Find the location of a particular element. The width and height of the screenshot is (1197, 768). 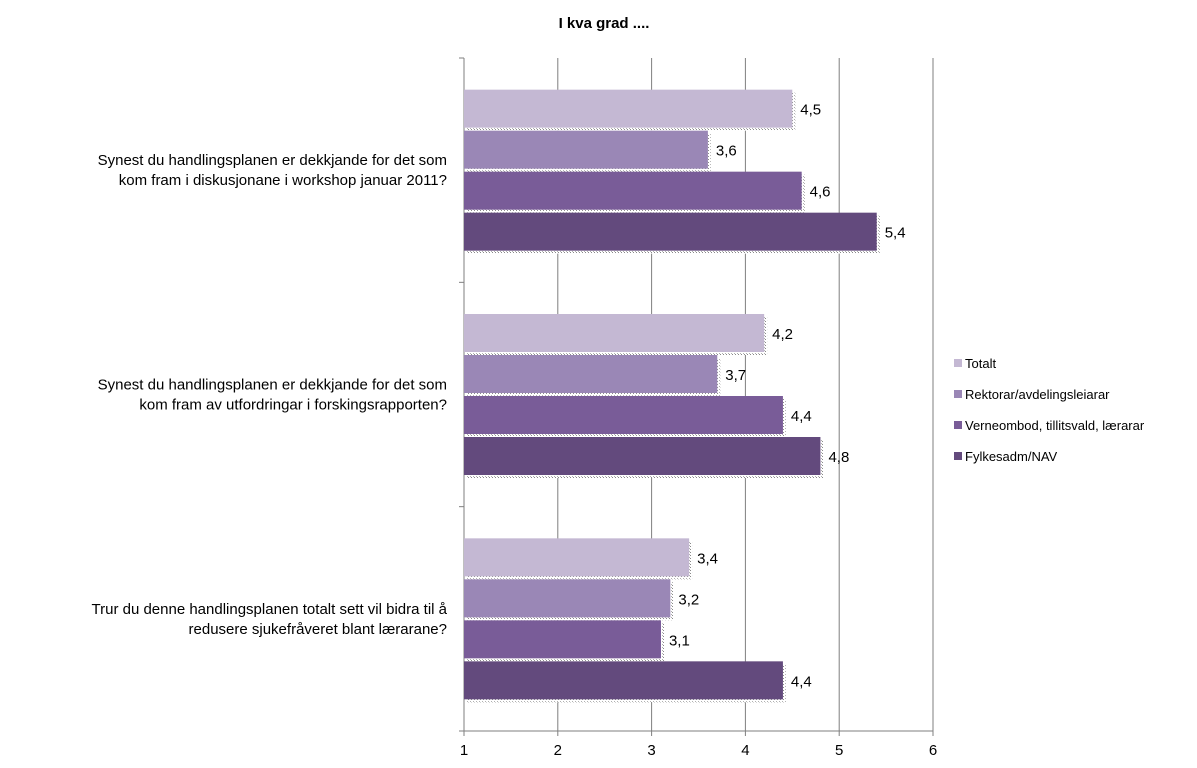

data-label: 3,6 is located at coordinates (726, 151).